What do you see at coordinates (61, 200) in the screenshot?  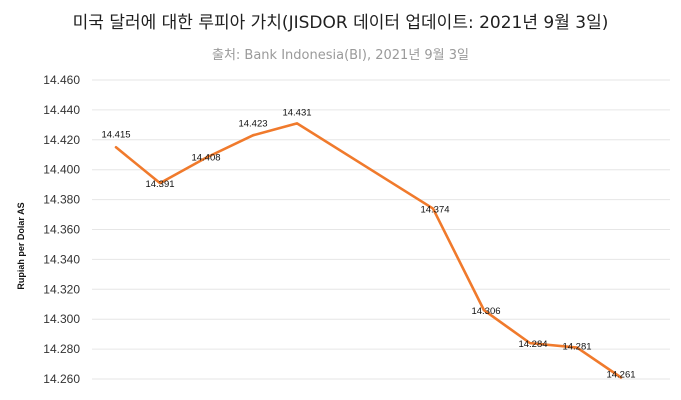 I see `y-tick-label: 14.380` at bounding box center [61, 200].